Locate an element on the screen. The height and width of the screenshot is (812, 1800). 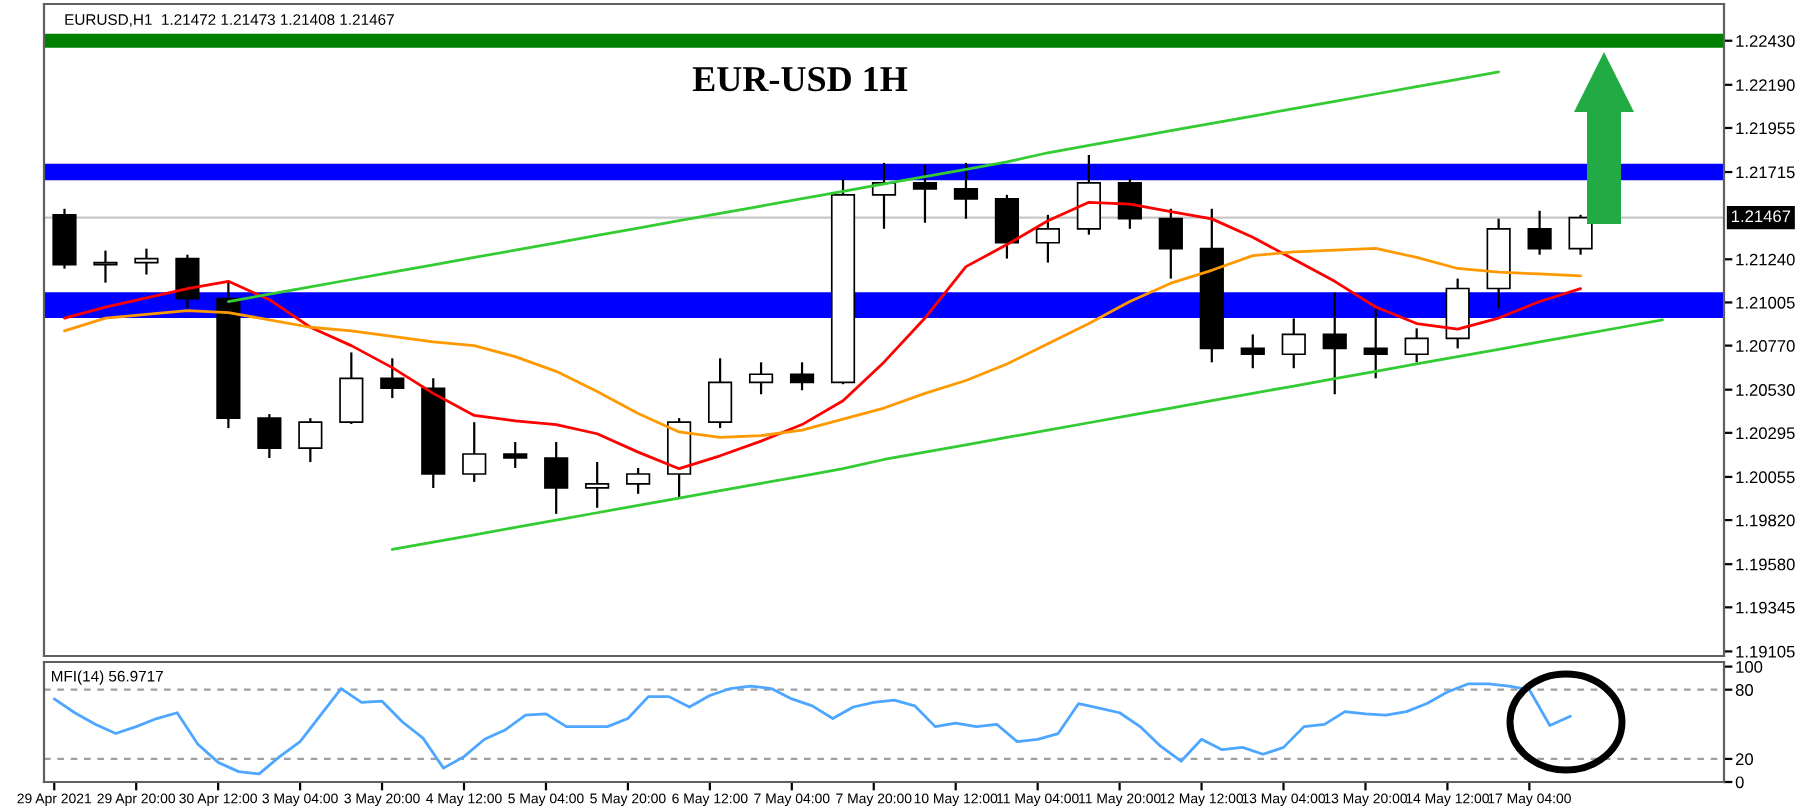
y-tick-label: 0 is located at coordinates (1739, 782).